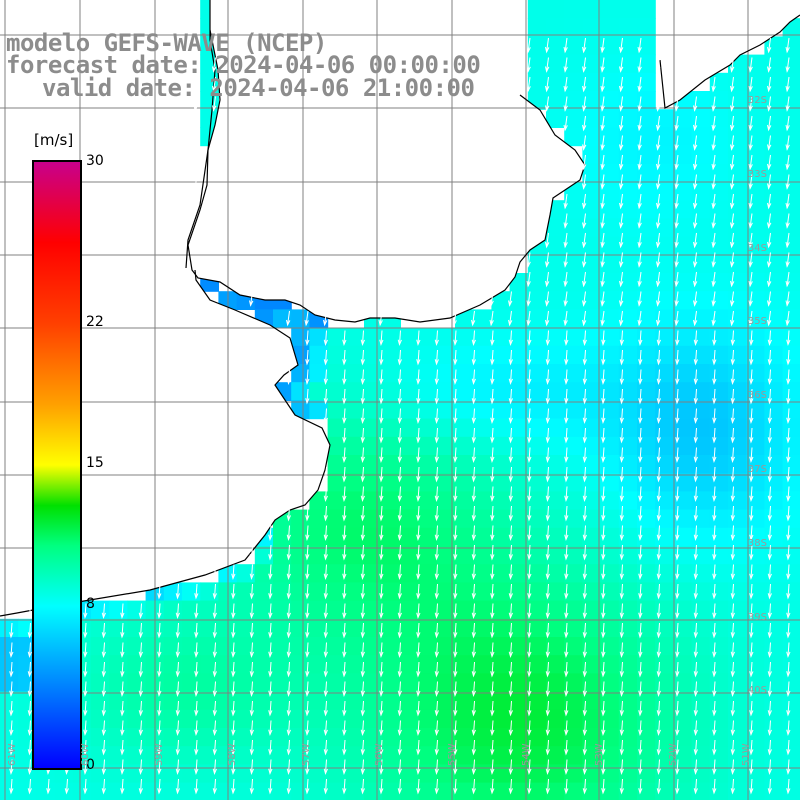  Describe the element at coordinates (526, 754) in the screenshot. I see `longitude-label: 54W` at that location.